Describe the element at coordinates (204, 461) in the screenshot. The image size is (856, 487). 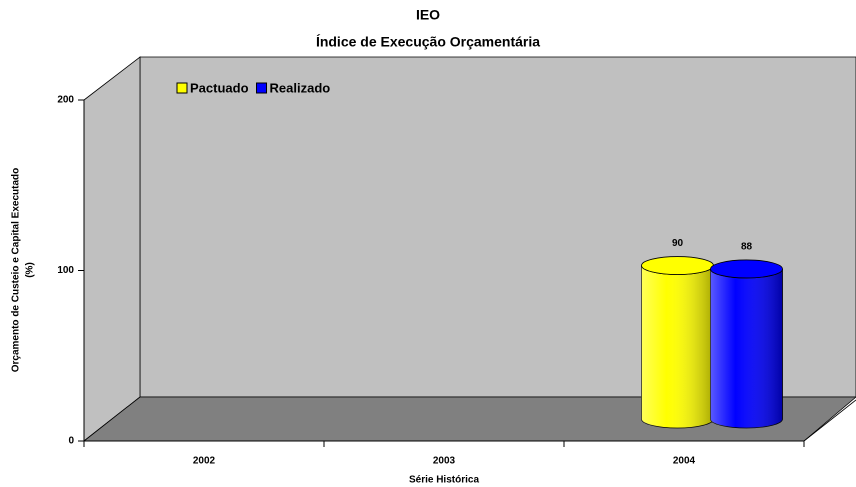
I see `x-tick-label: 2002` at that location.